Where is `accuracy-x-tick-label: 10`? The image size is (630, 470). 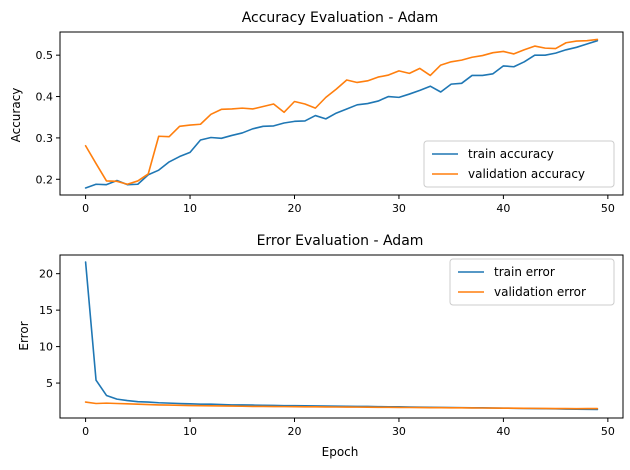 accuracy-x-tick-label: 10 is located at coordinates (190, 208).